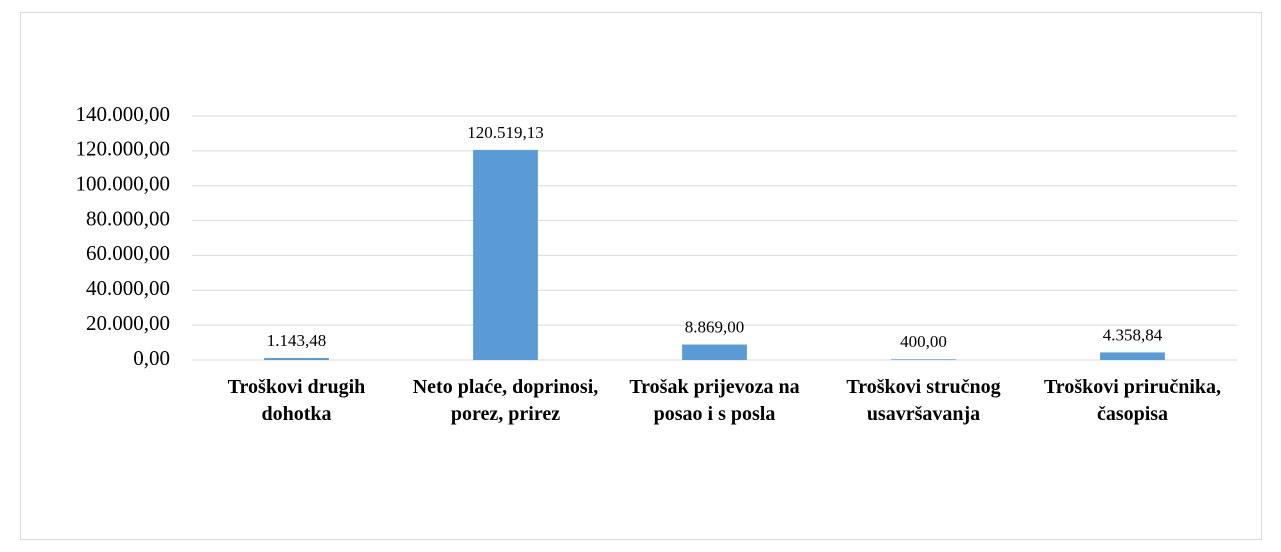  Describe the element at coordinates (128, 253) in the screenshot. I see `y-tick-label: 60.000,00` at that location.